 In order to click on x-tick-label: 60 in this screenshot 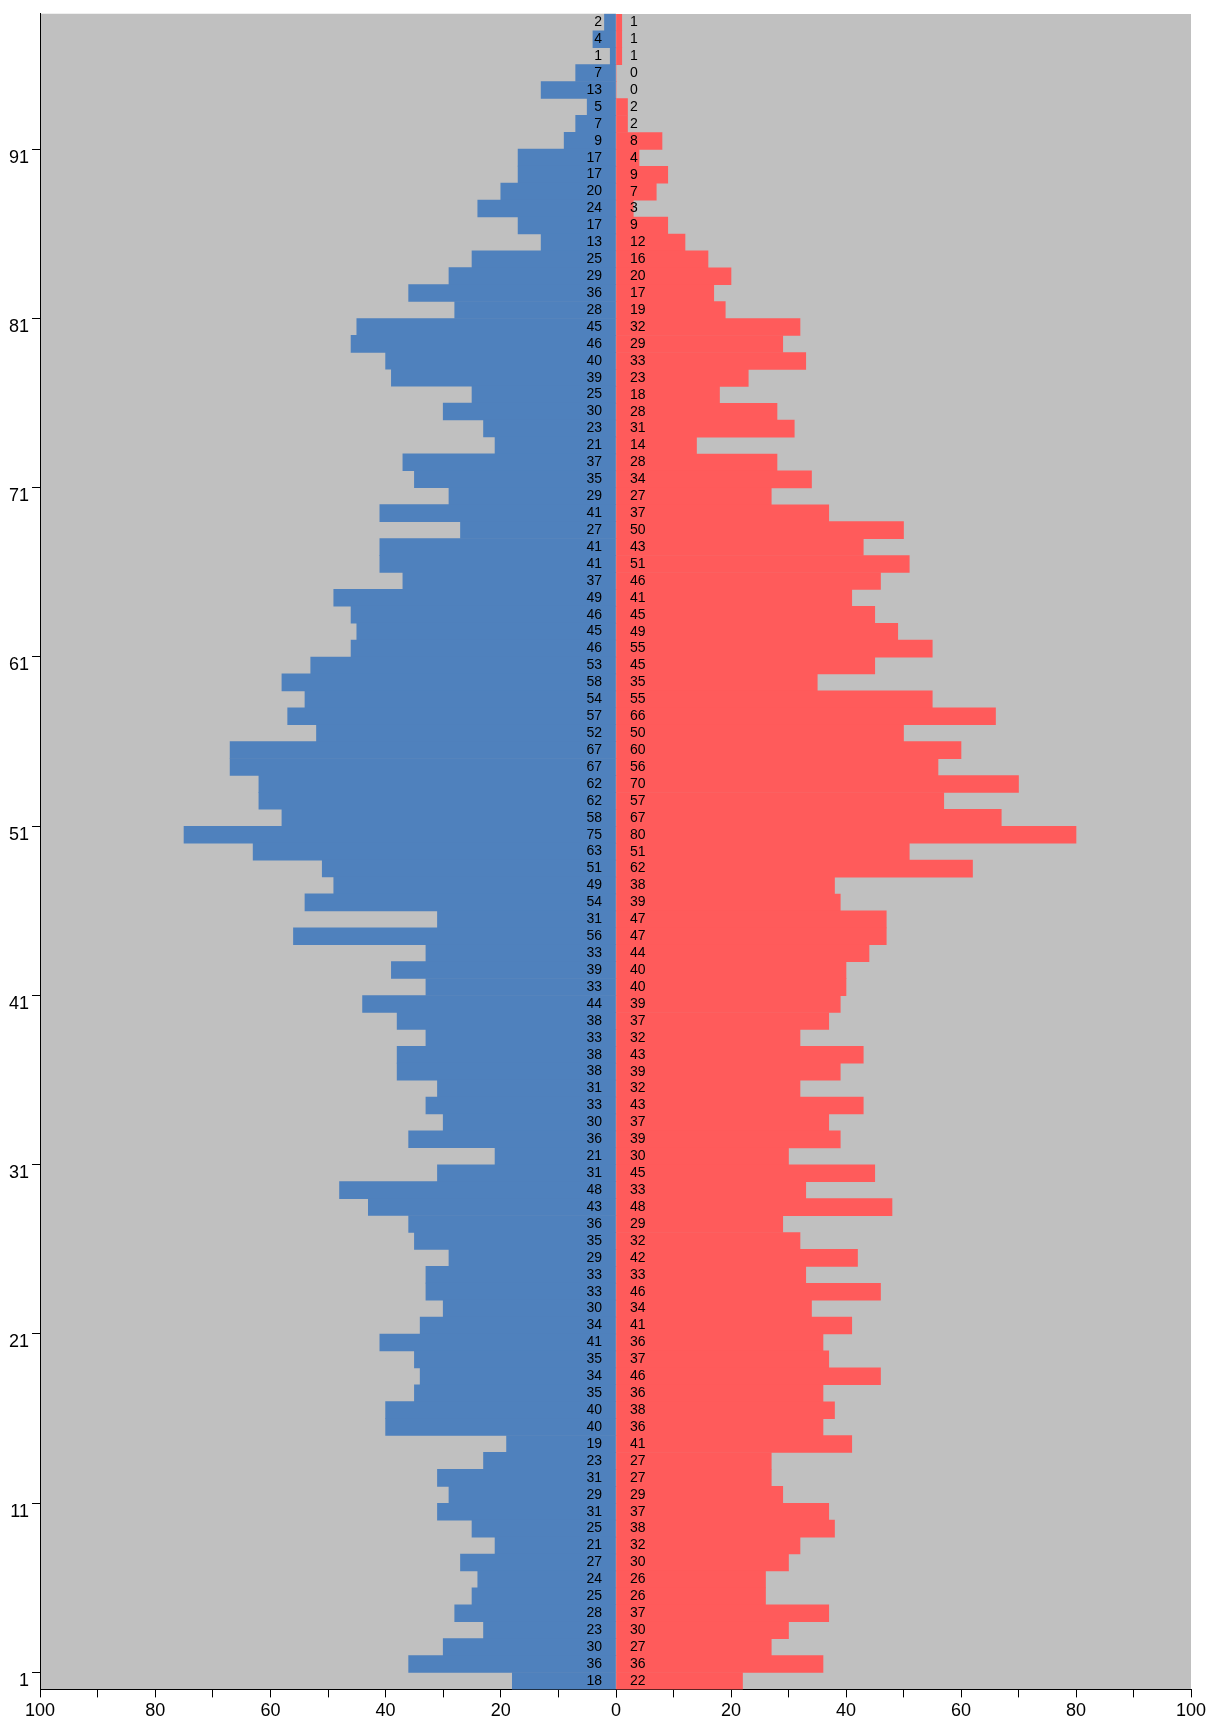, I will do `click(961, 1710)`.